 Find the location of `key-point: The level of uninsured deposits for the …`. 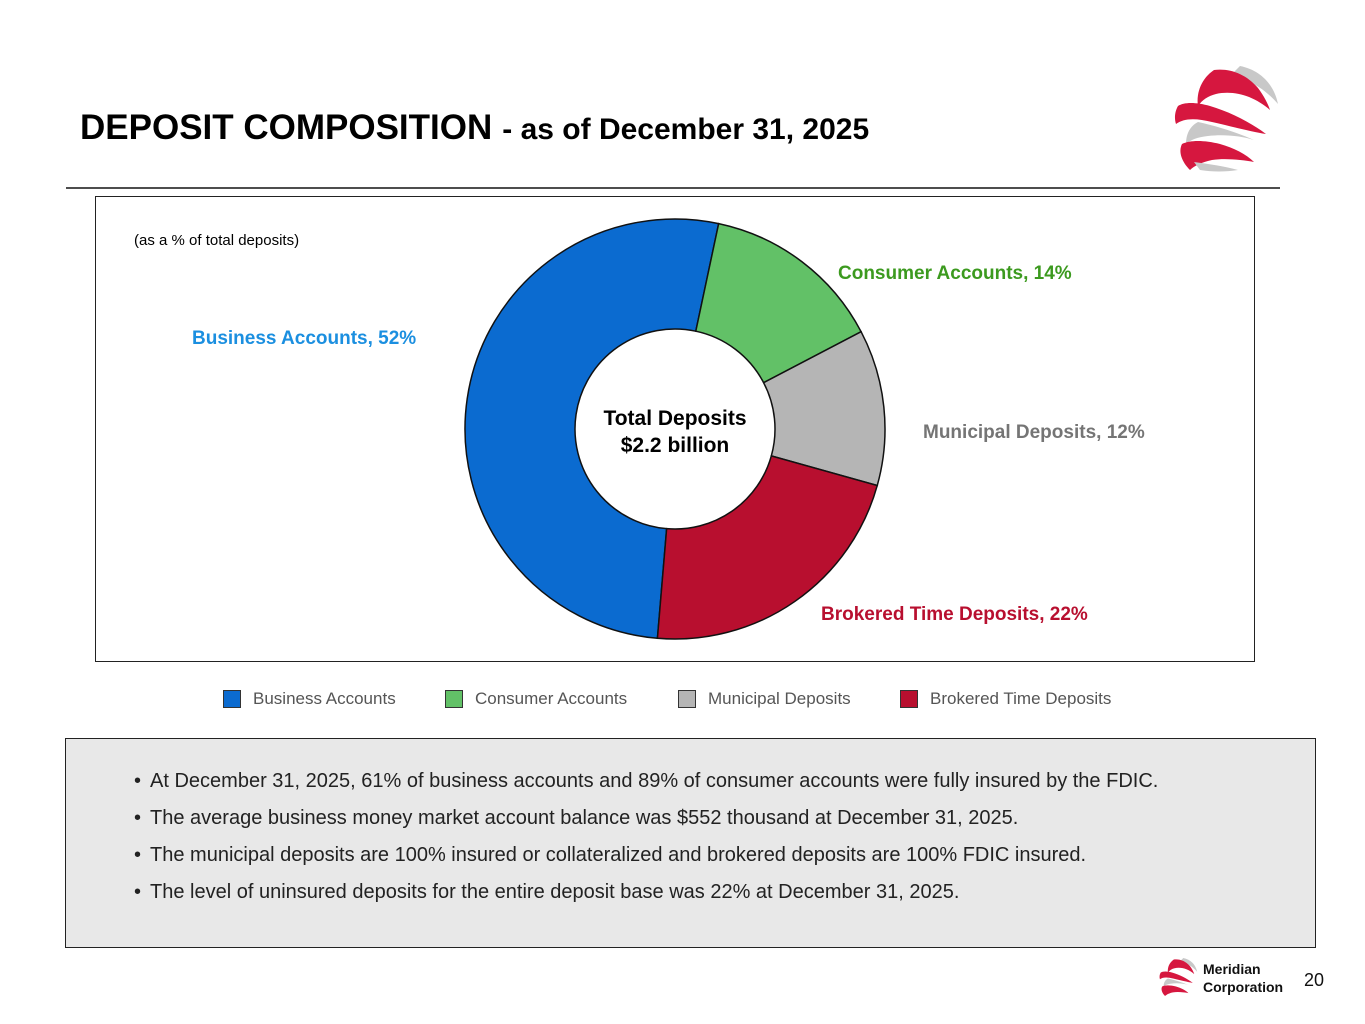

key-point: The level of uninsured deposits for the … is located at coordinates (646, 892).